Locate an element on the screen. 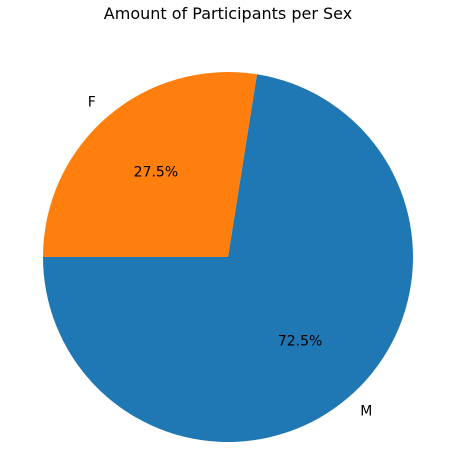 The width and height of the screenshot is (476, 460). pie-percent-label-f: 27.5% is located at coordinates (156, 173).